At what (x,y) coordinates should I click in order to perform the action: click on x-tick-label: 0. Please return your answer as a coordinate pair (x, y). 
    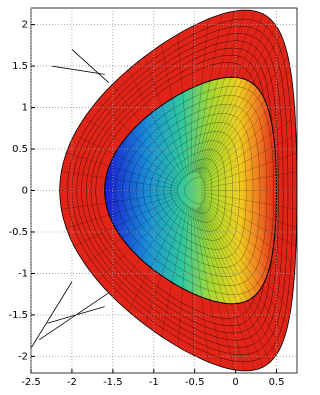
    Looking at the image, I should click on (235, 382).